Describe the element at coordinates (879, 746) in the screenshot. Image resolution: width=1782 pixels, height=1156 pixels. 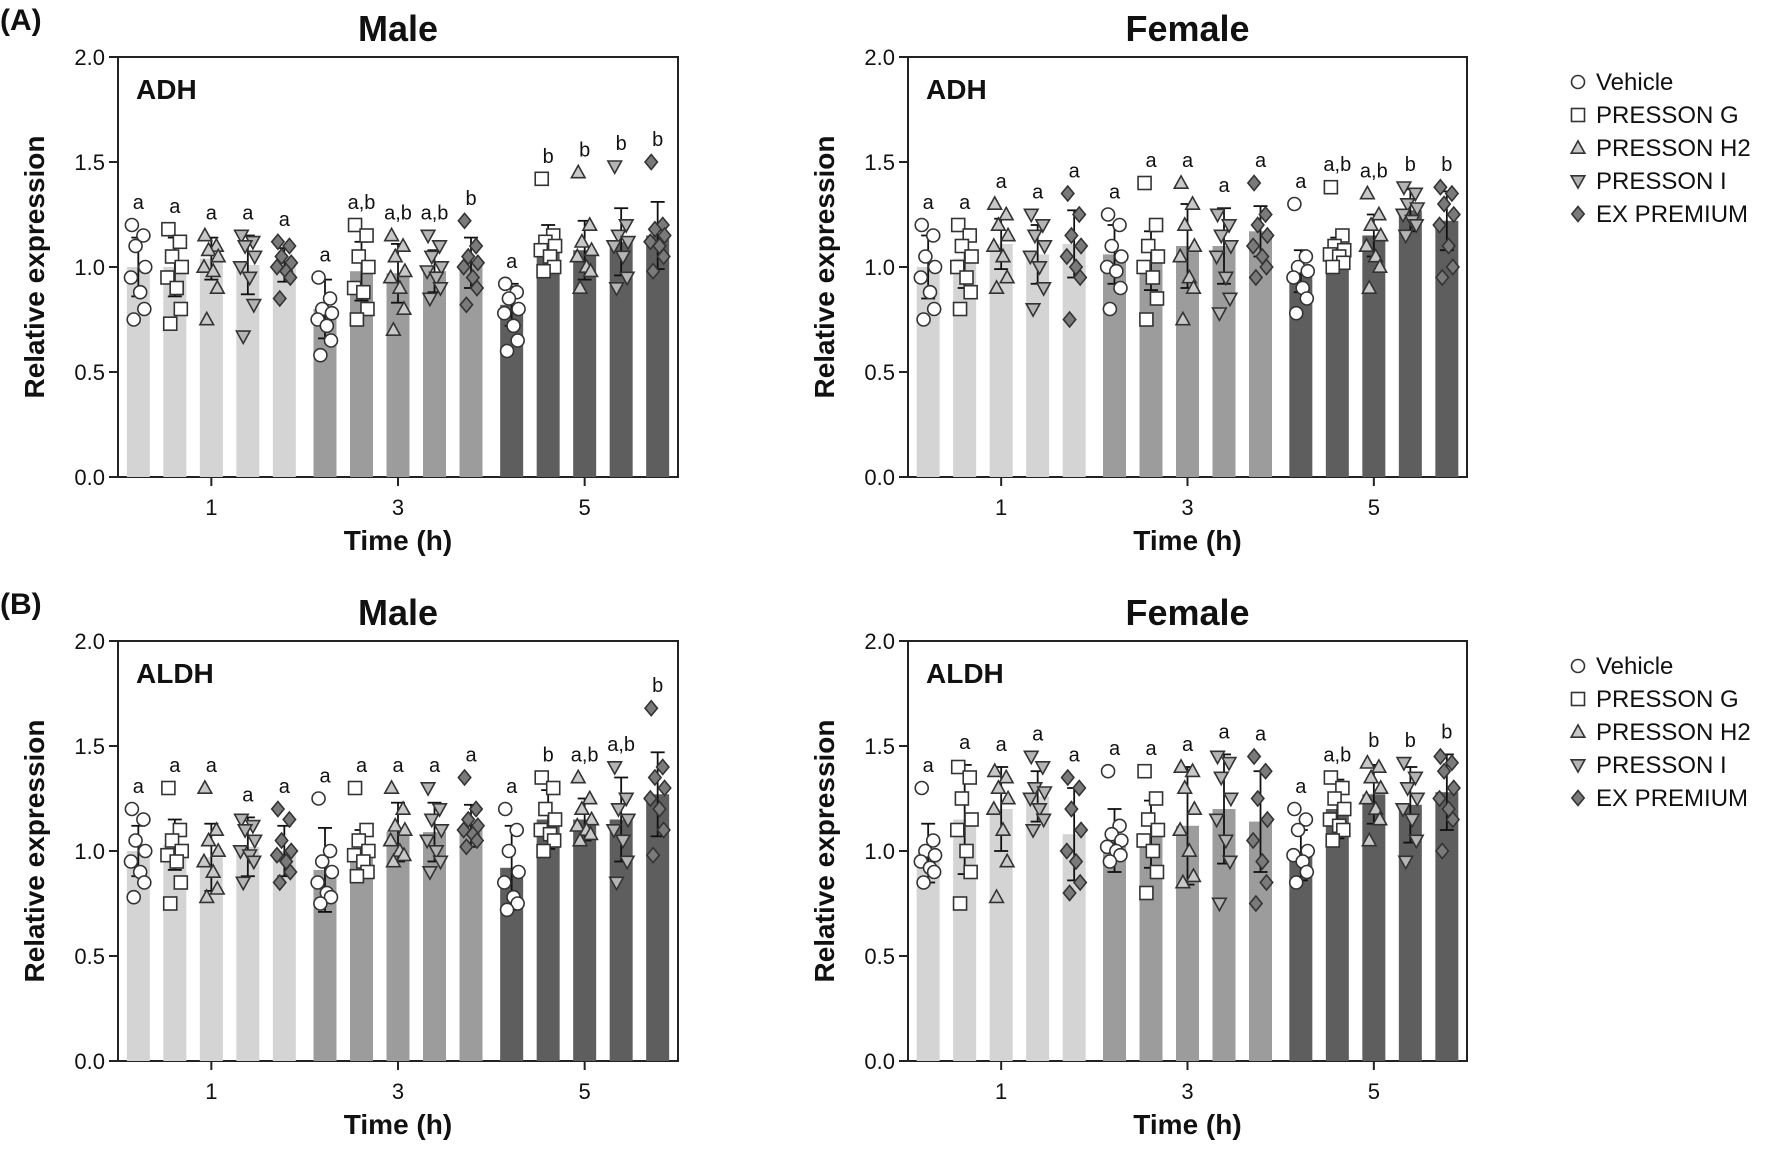
I see `y-tick-label: 1.5` at that location.